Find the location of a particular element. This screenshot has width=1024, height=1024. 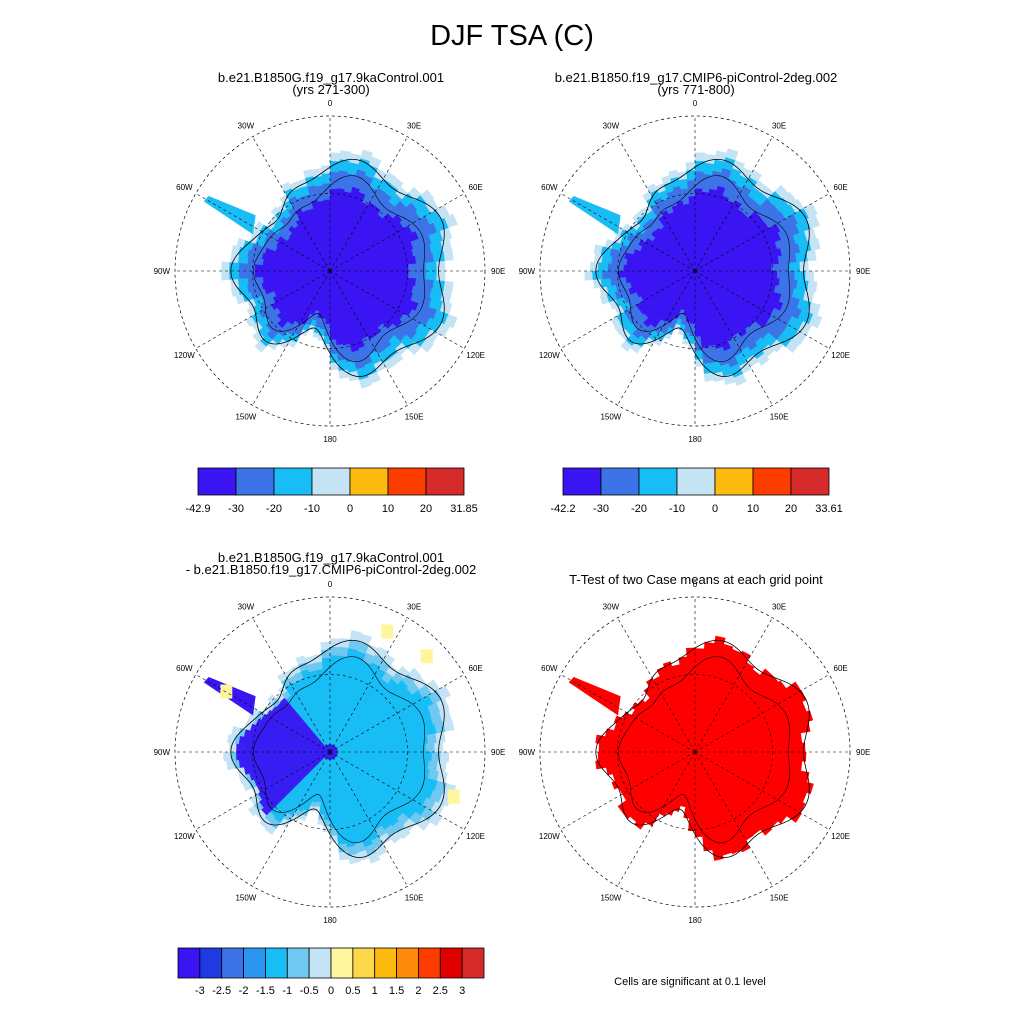

colorbar-tick-label: -3 is located at coordinates (199, 991).